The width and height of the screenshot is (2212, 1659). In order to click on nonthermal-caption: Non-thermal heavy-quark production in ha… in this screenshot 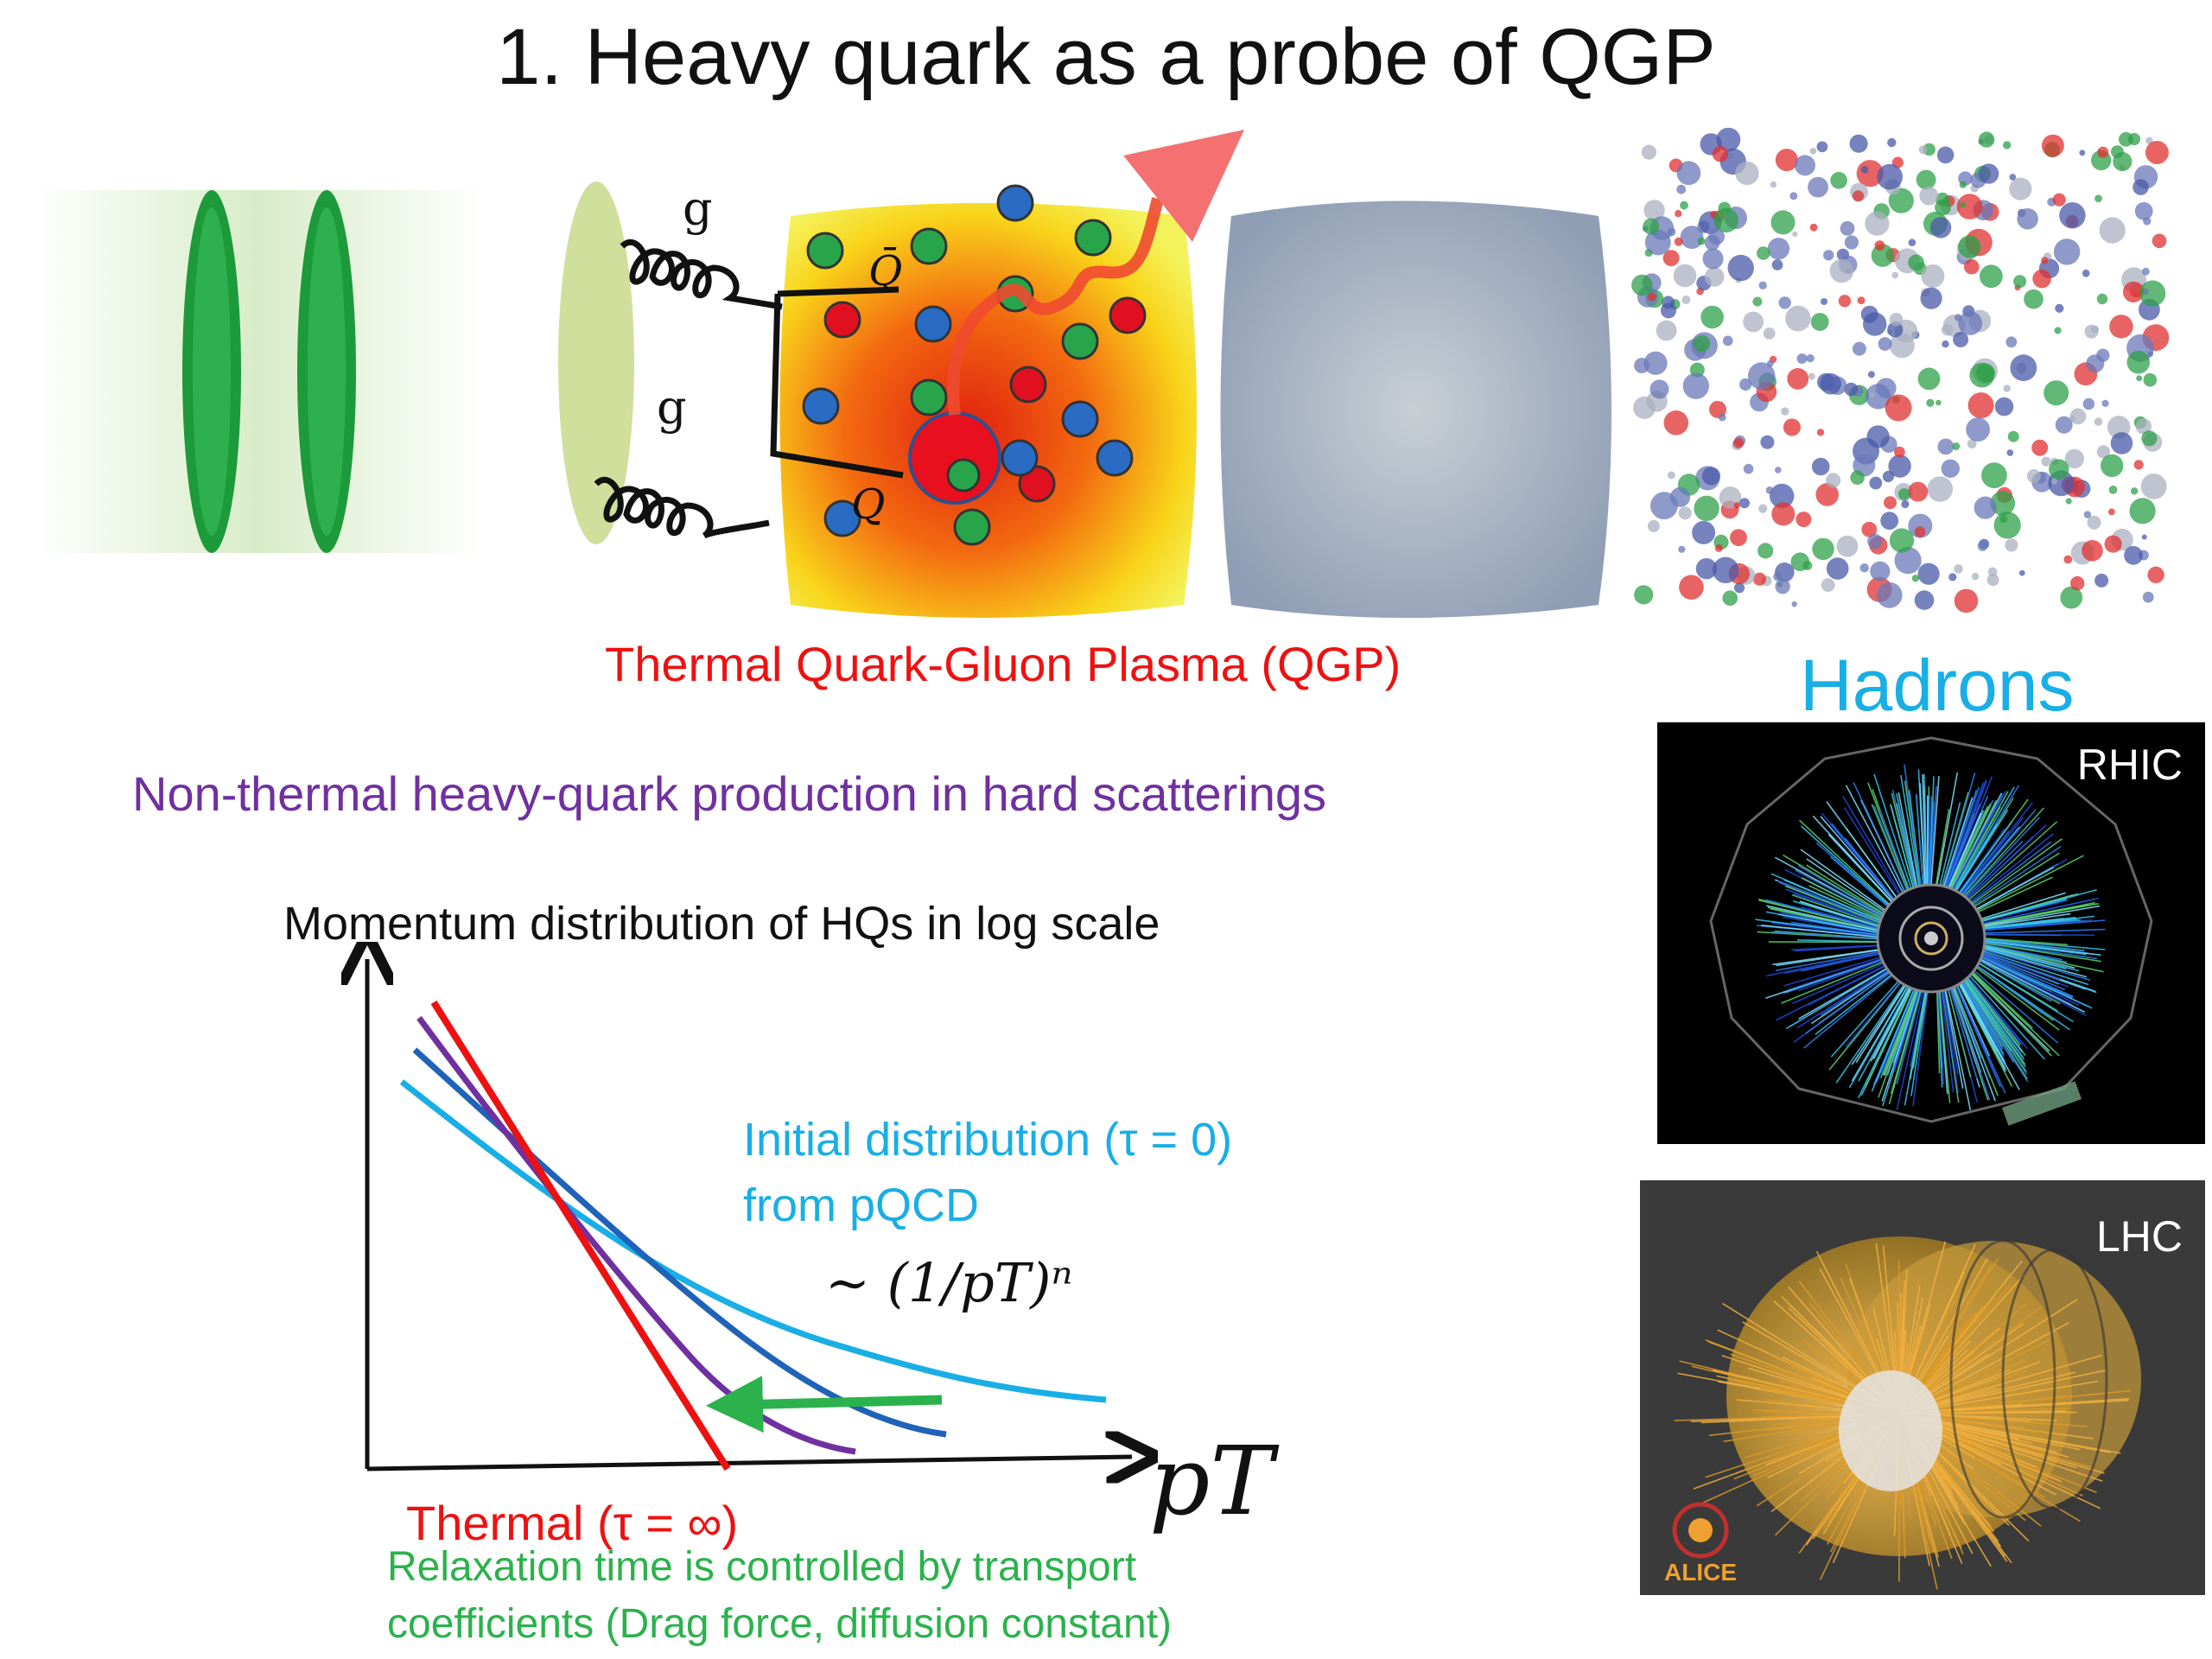, I will do `click(729, 793)`.